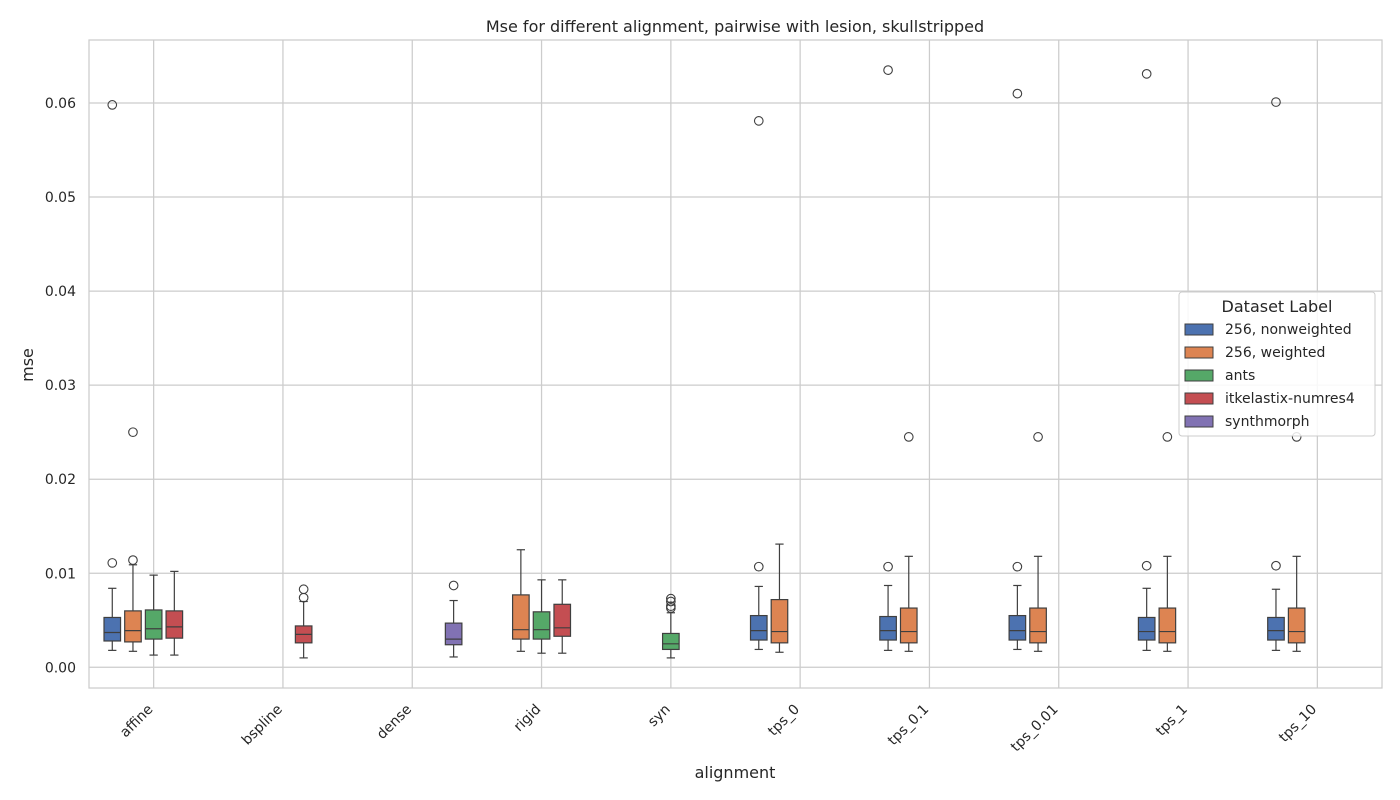 The height and width of the screenshot is (800, 1400). I want to click on legend-entry: itkelastix-numres4, so click(1290, 399).